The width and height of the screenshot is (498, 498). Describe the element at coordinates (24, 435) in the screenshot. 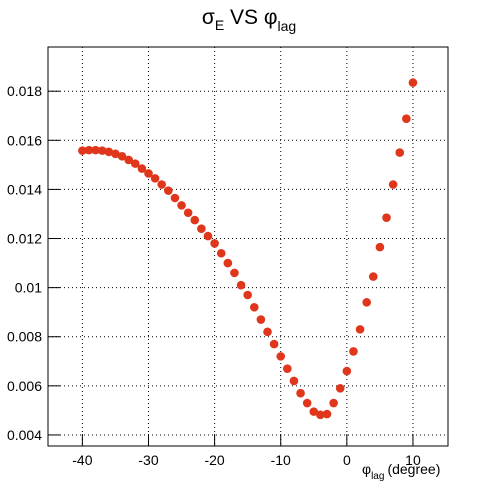

I see `y-tick-label: 0.004` at that location.